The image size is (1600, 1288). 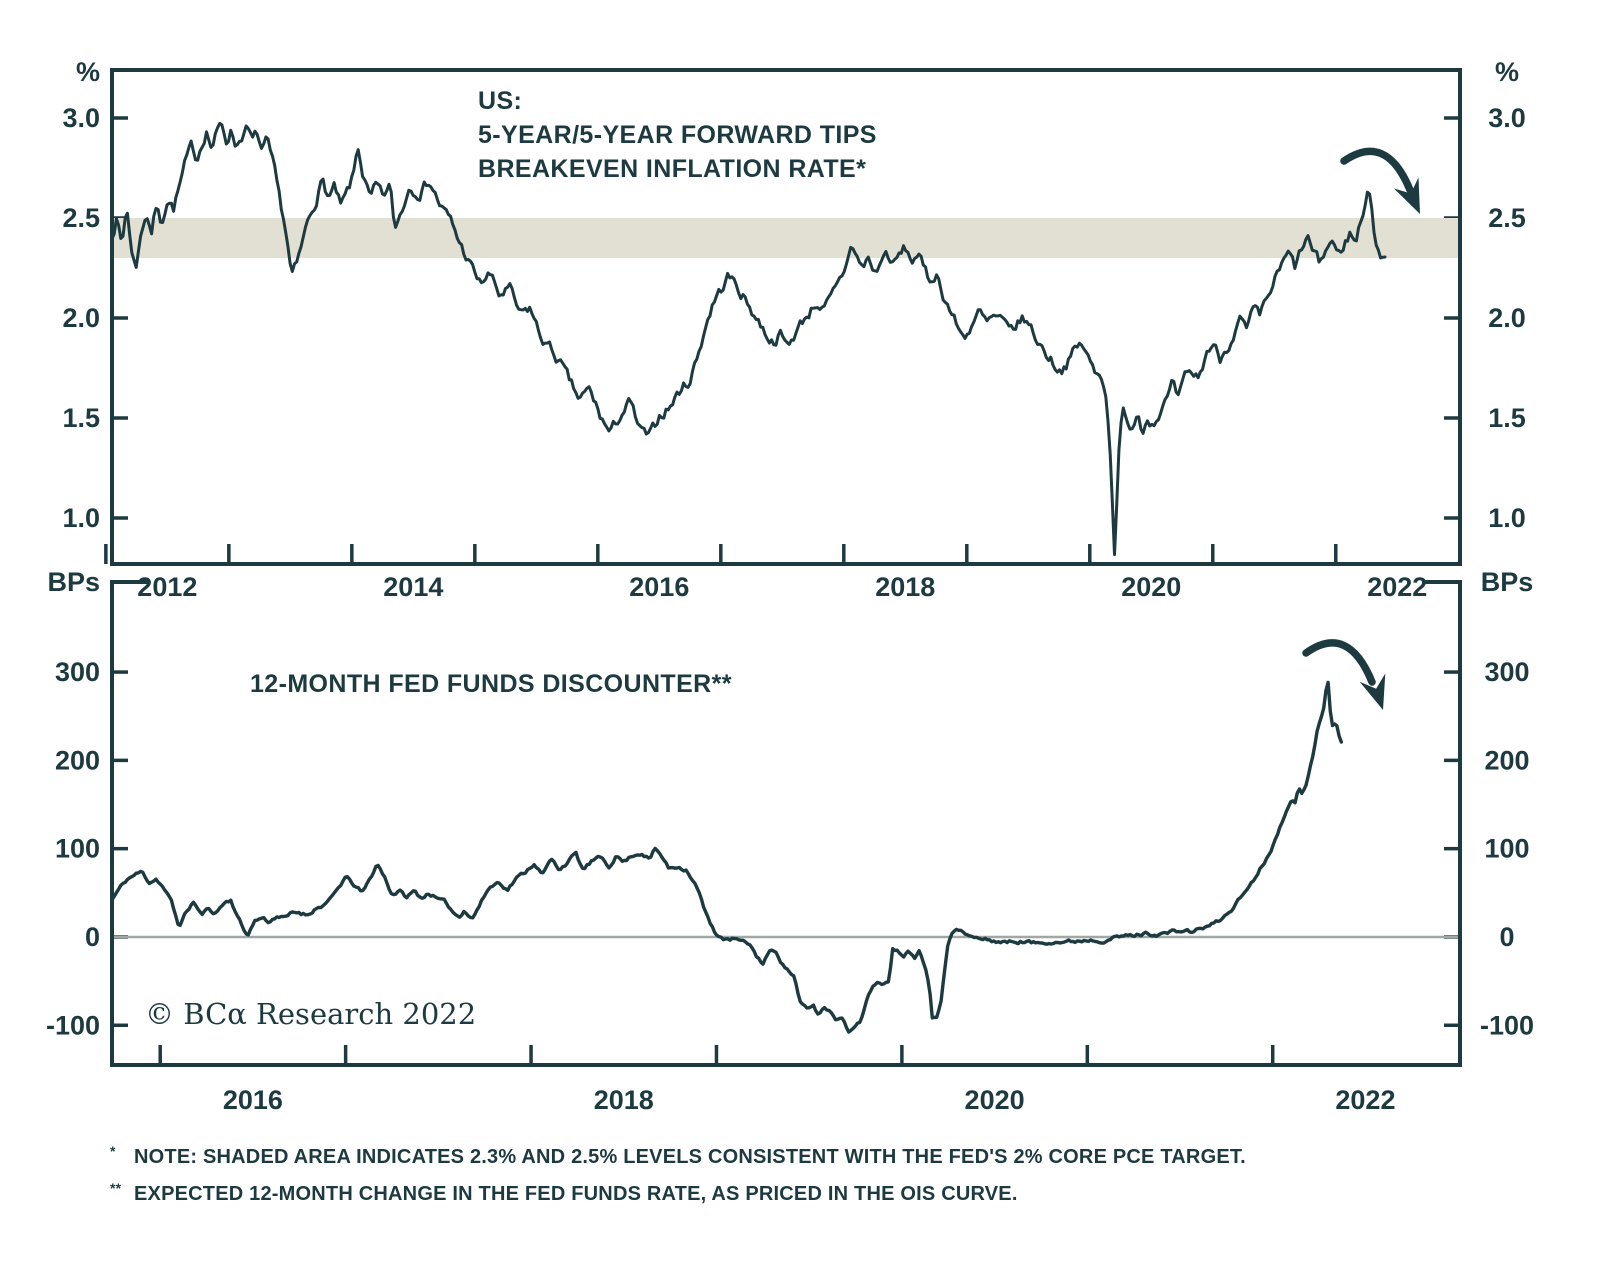 I want to click on y-tick-label-left: 1.5, so click(x=81, y=418).